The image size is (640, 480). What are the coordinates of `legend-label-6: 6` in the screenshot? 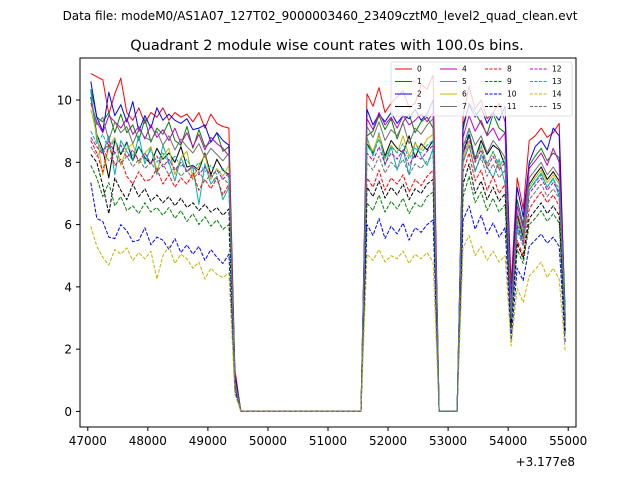 It's located at (464, 94).